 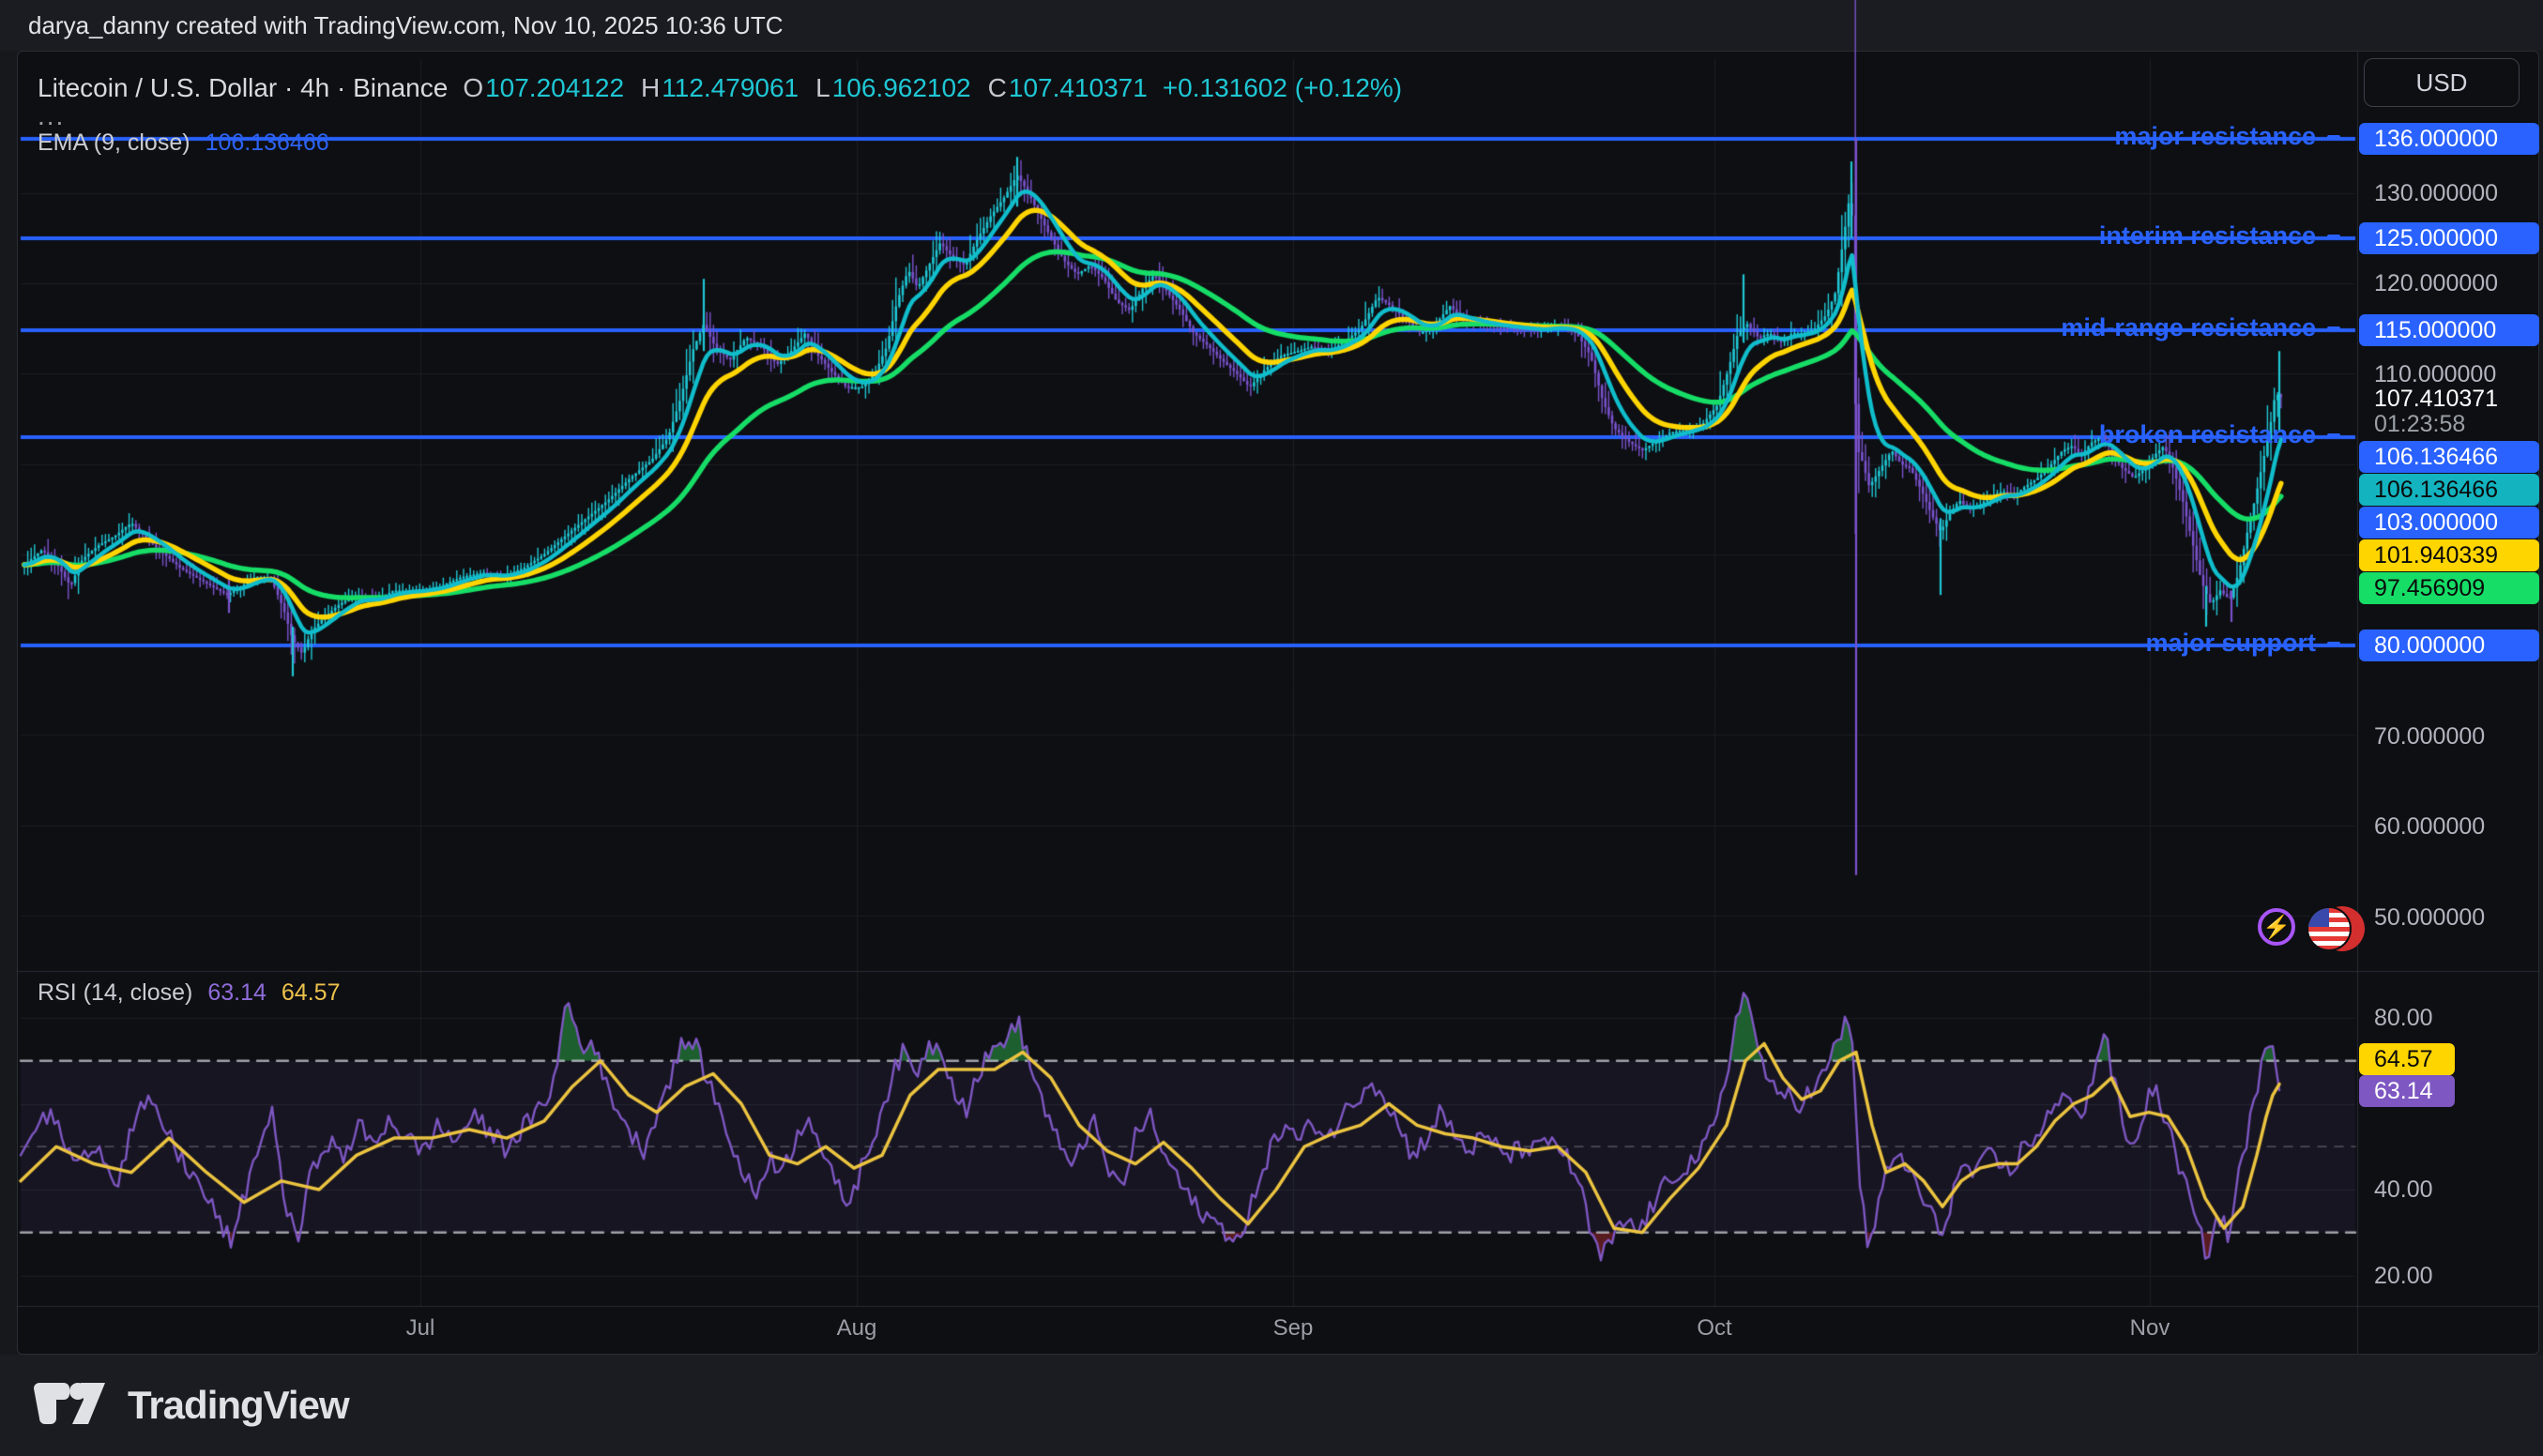 What do you see at coordinates (2276, 927) in the screenshot?
I see `litecoin-lightning-icon: ⚡` at bounding box center [2276, 927].